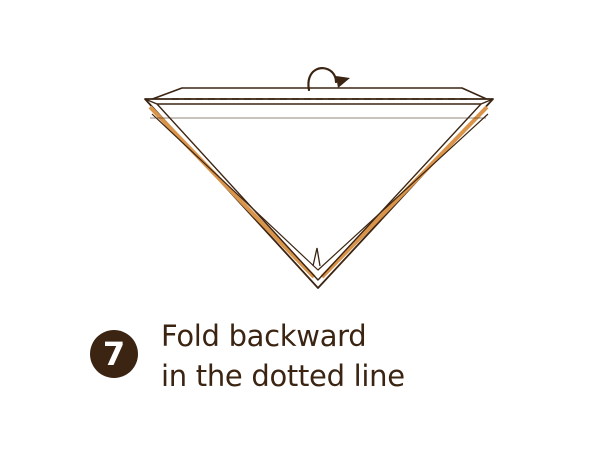  Describe the element at coordinates (114, 354) in the screenshot. I see `step-number-badge: 7` at that location.